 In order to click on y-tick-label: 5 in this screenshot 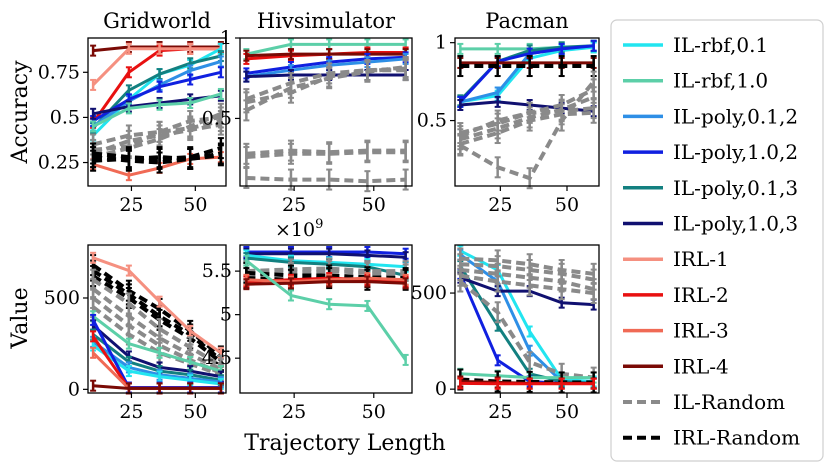, I will do `click(226, 315)`.